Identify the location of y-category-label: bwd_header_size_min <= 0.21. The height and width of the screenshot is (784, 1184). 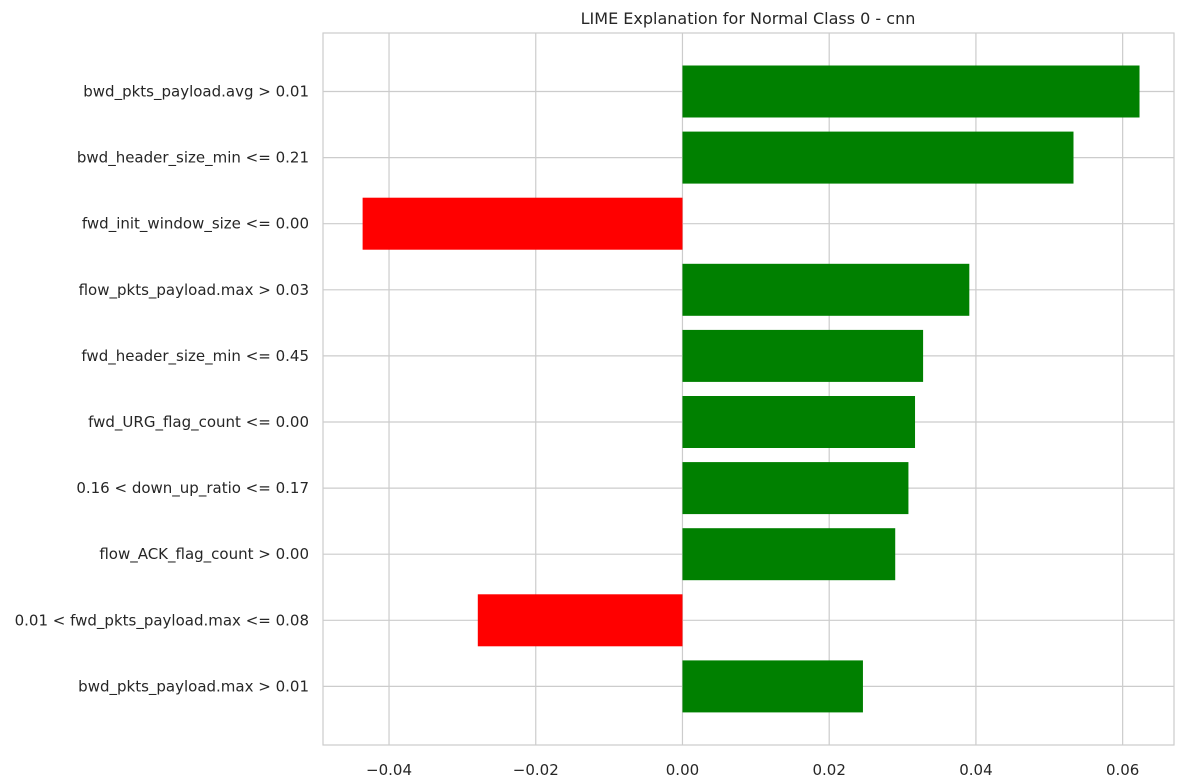
(193, 158).